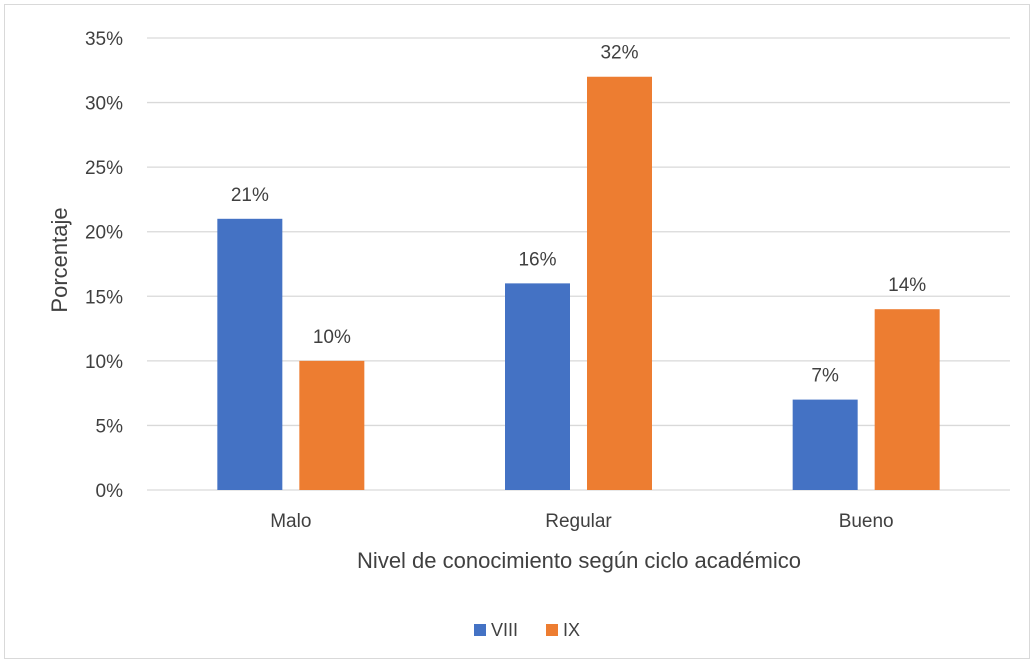 The width and height of the screenshot is (1035, 664). What do you see at coordinates (578, 521) in the screenshot?
I see `x-tick-label: Regular` at bounding box center [578, 521].